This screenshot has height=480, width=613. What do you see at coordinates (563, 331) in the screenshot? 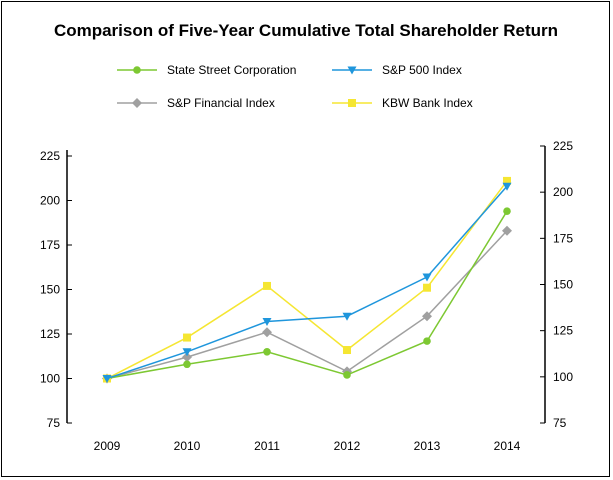
I see `right-tick-label: 125` at bounding box center [563, 331].